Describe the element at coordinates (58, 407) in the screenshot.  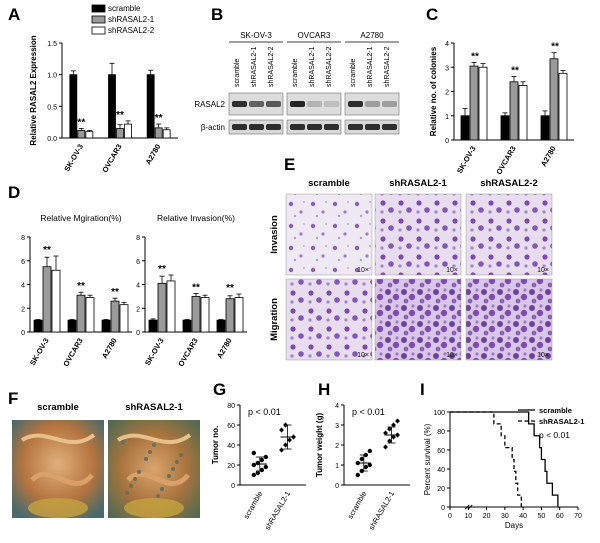
I see `photo-label: scramble` at that location.